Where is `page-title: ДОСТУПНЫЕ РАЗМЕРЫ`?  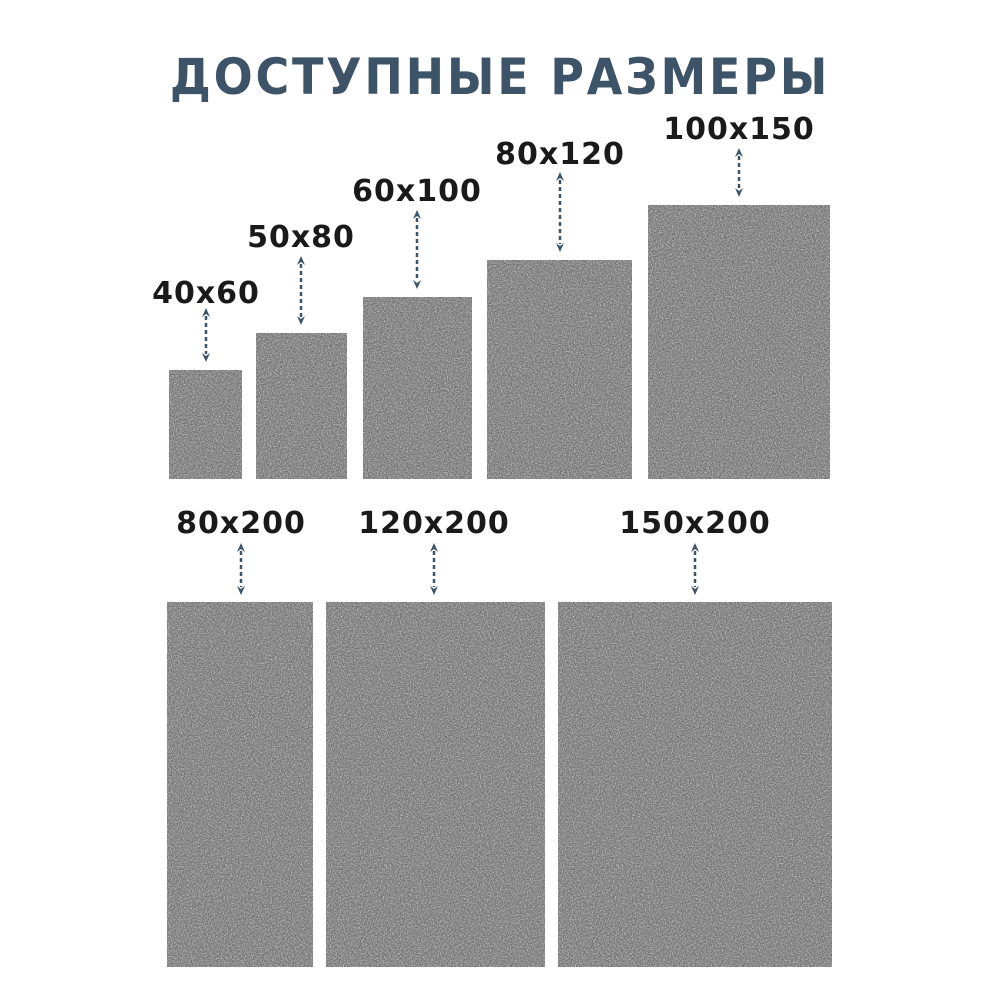
page-title: ДОСТУПНЫЕ РАЗМЕРЫ is located at coordinates (500, 77).